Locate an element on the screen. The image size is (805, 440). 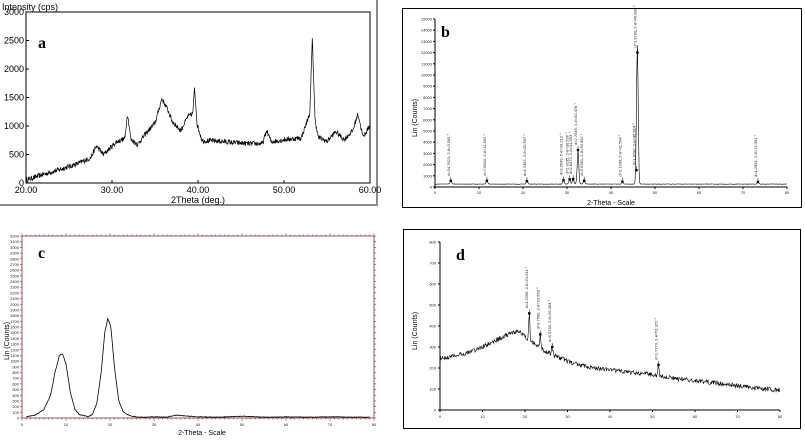
peak-label: d=2.8472, 2-θ=31.393 ° is located at coordinates (570, 153).